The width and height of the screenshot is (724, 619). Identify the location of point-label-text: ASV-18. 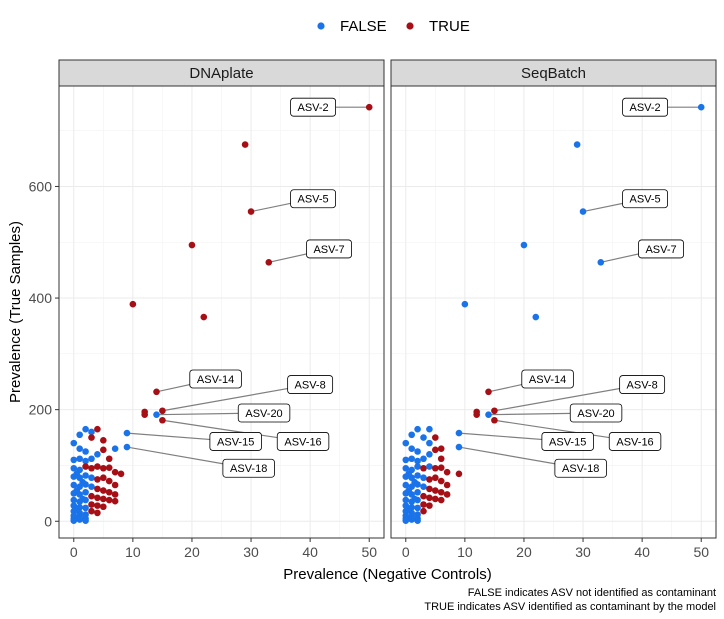
(248, 469).